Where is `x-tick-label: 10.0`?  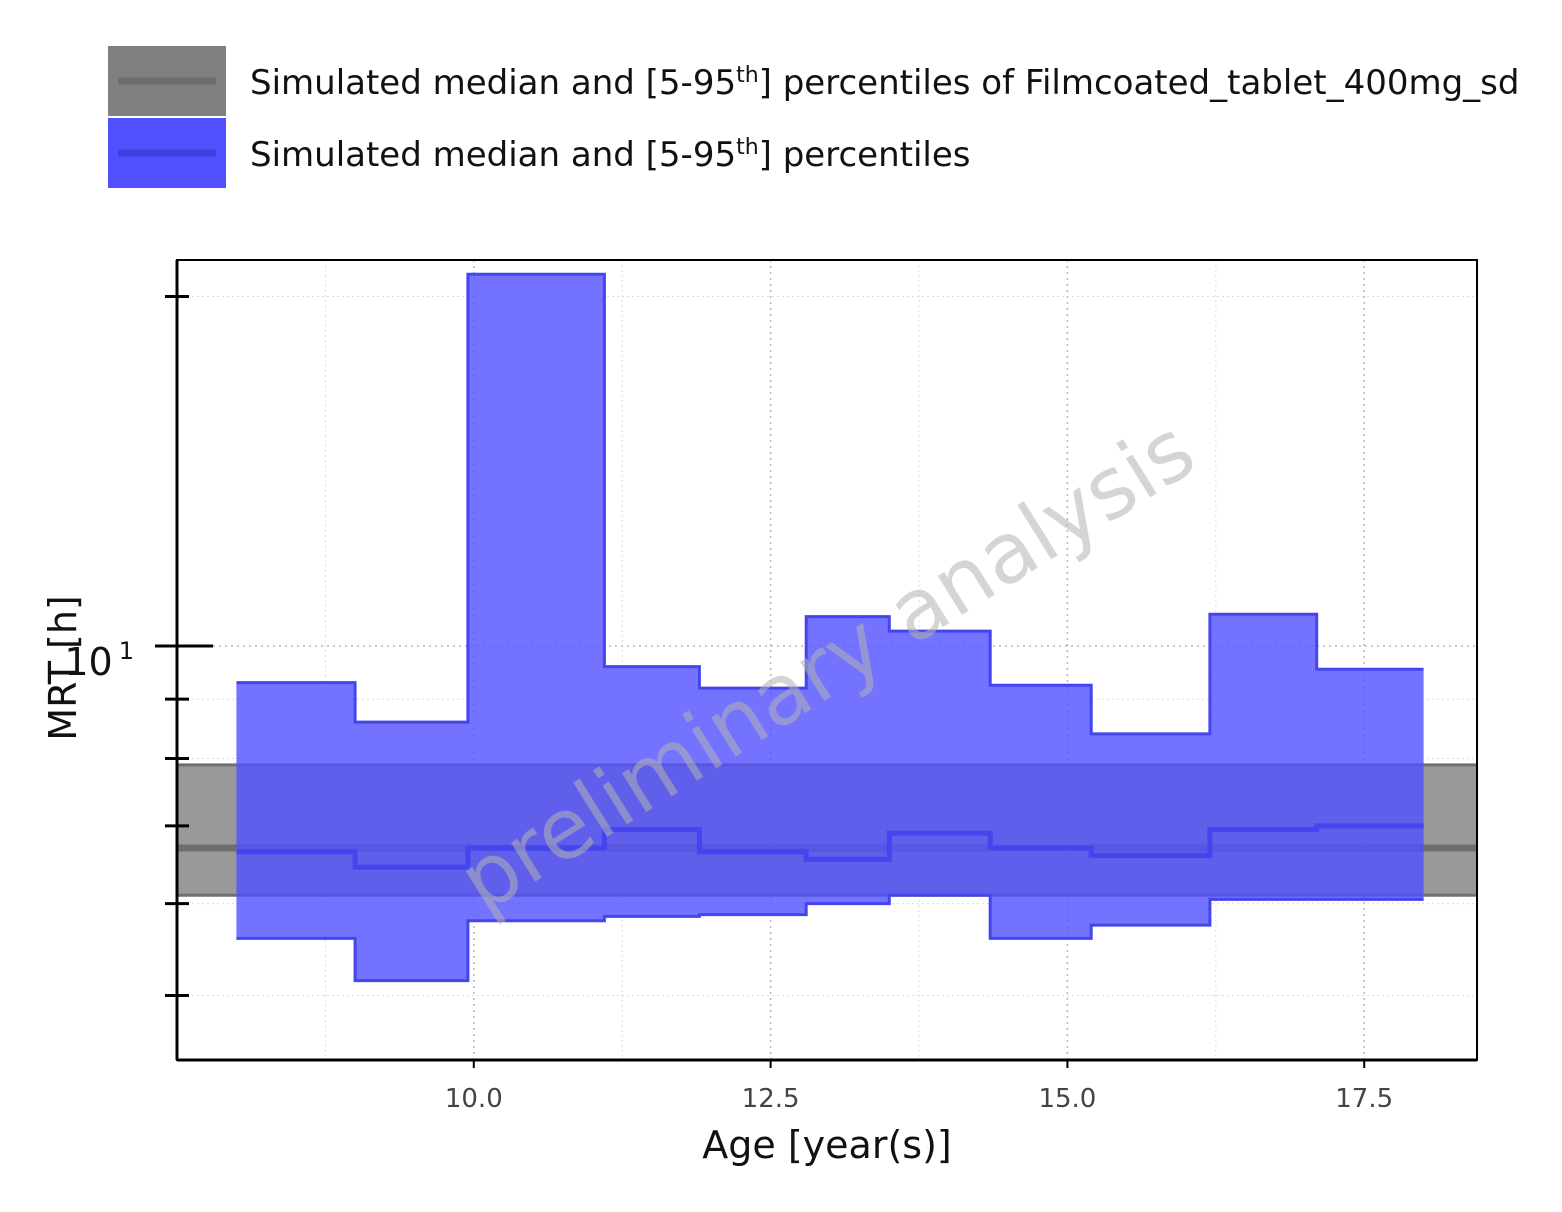
x-tick-label: 10.0 is located at coordinates (474, 1099).